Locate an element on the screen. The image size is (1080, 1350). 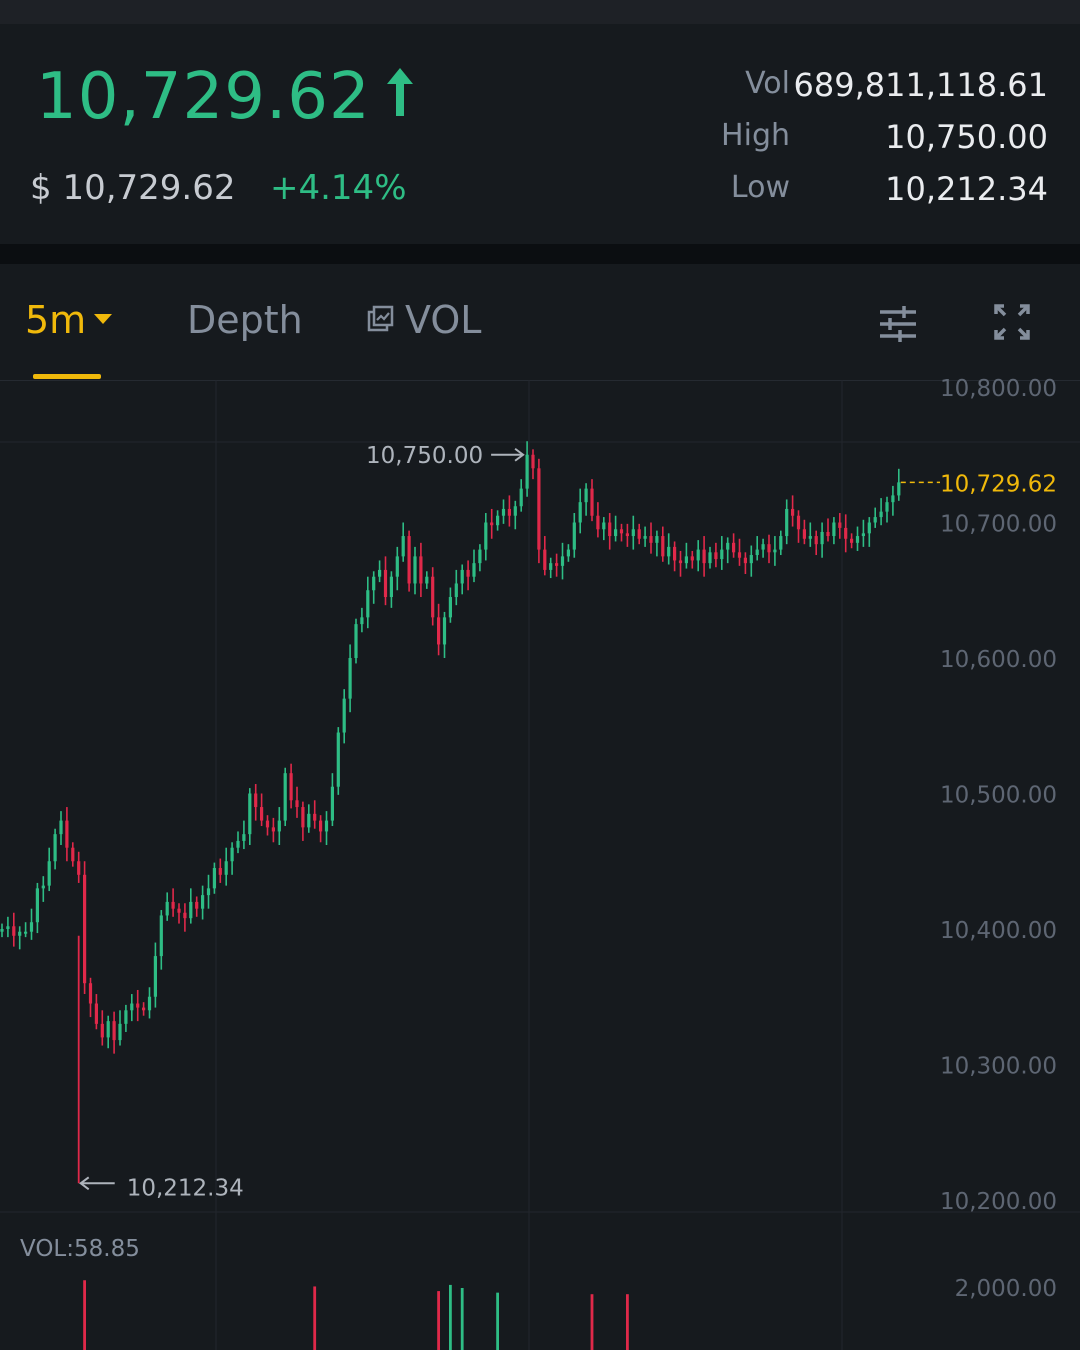
tab-interval-label: 5m is located at coordinates (56, 320).